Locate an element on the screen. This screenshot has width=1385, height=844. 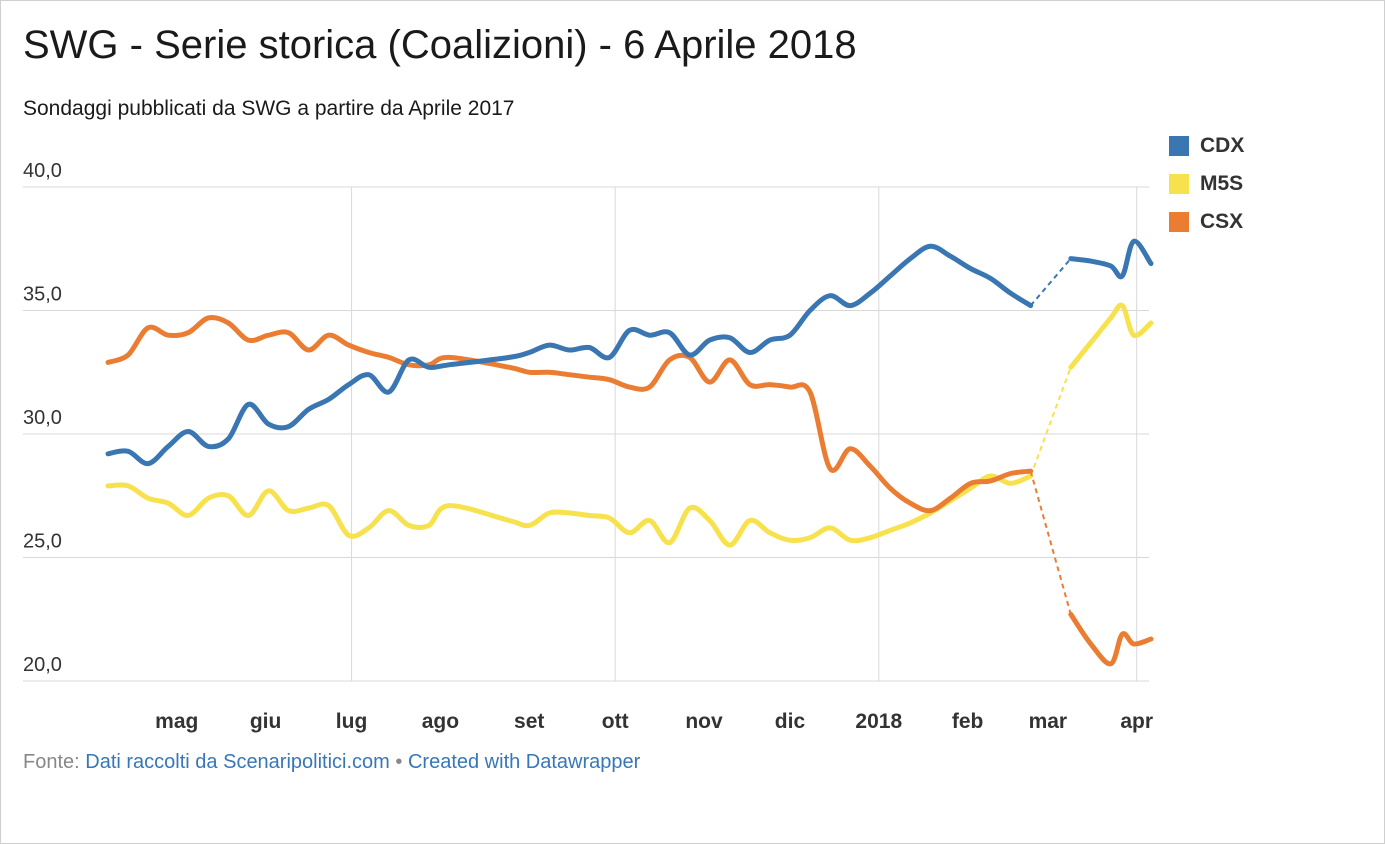
y-tick-label: 25,0 is located at coordinates (42, 542).